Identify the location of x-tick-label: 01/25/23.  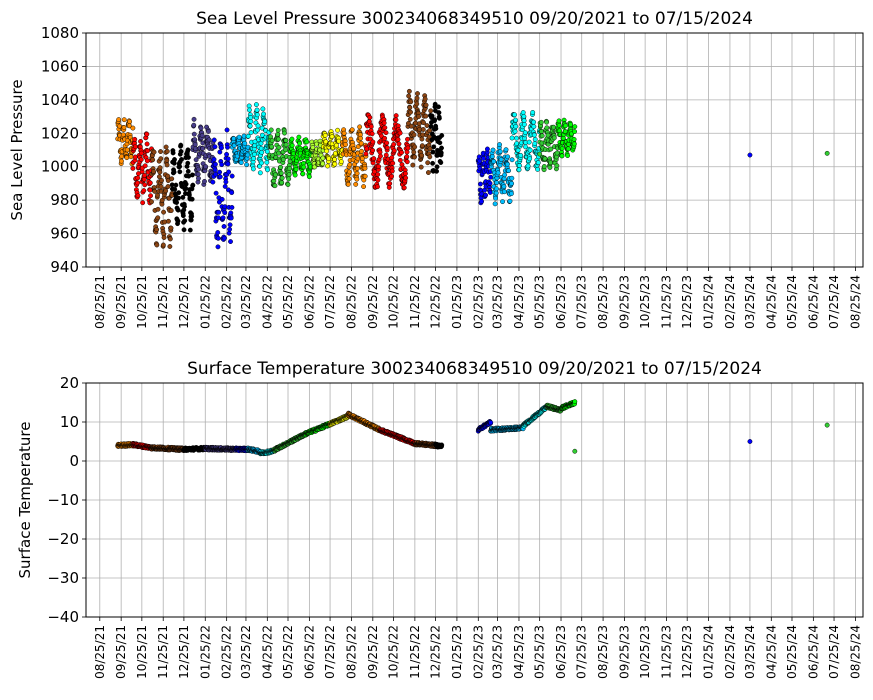
(457, 302).